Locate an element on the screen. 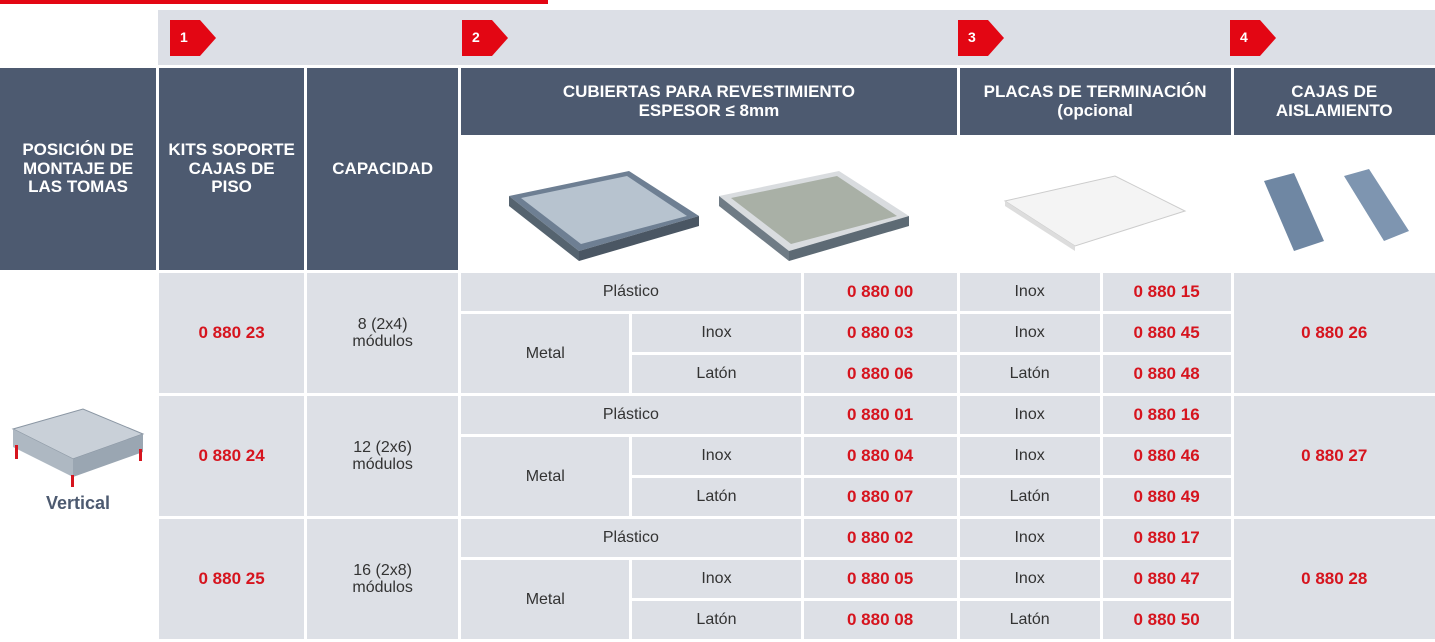  step-number: 3 is located at coordinates (972, 37).